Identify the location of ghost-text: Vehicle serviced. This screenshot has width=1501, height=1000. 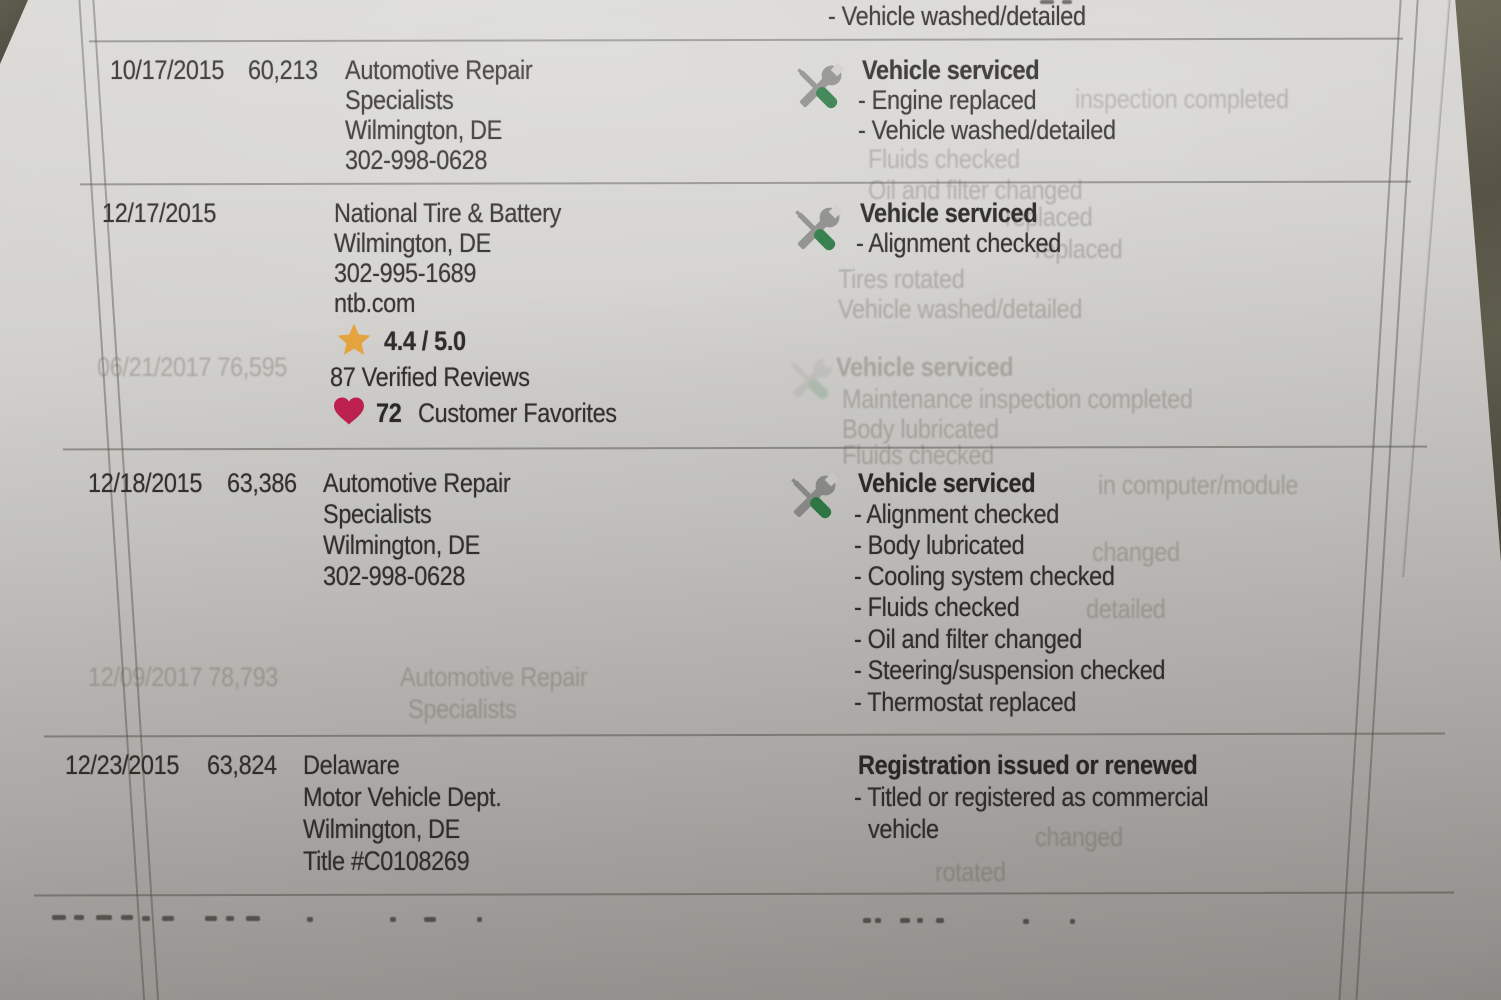
(925, 367).